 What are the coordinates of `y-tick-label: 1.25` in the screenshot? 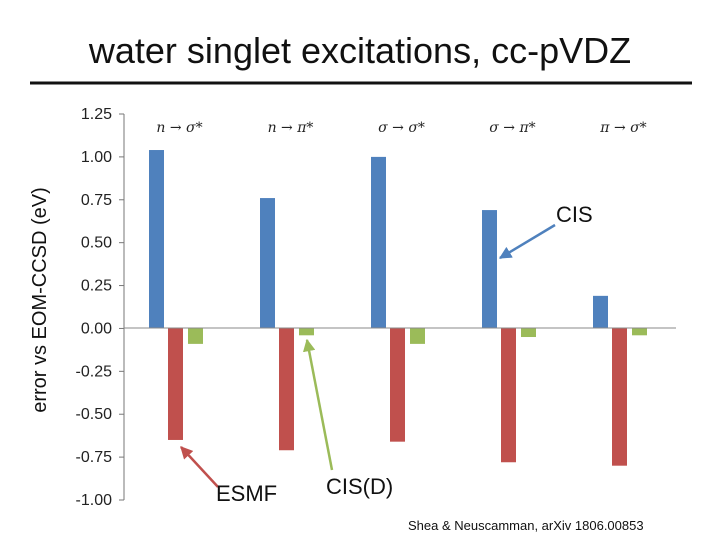 It's located at (96, 114).